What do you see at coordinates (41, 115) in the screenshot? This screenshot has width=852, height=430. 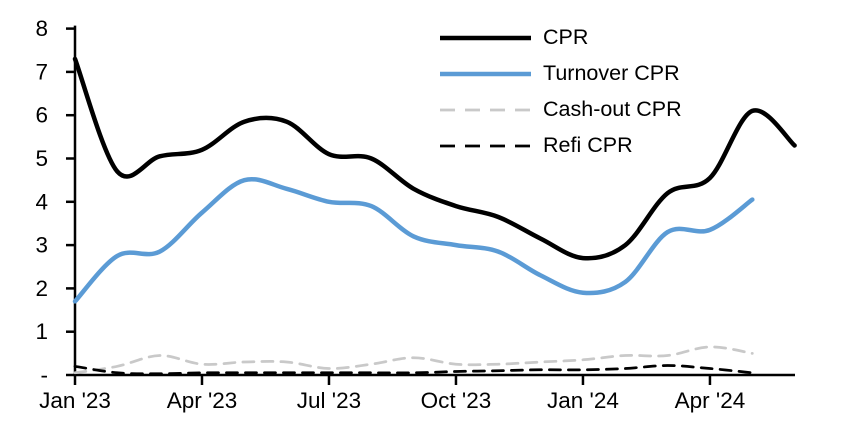 I see `y-tick-label: 6` at bounding box center [41, 115].